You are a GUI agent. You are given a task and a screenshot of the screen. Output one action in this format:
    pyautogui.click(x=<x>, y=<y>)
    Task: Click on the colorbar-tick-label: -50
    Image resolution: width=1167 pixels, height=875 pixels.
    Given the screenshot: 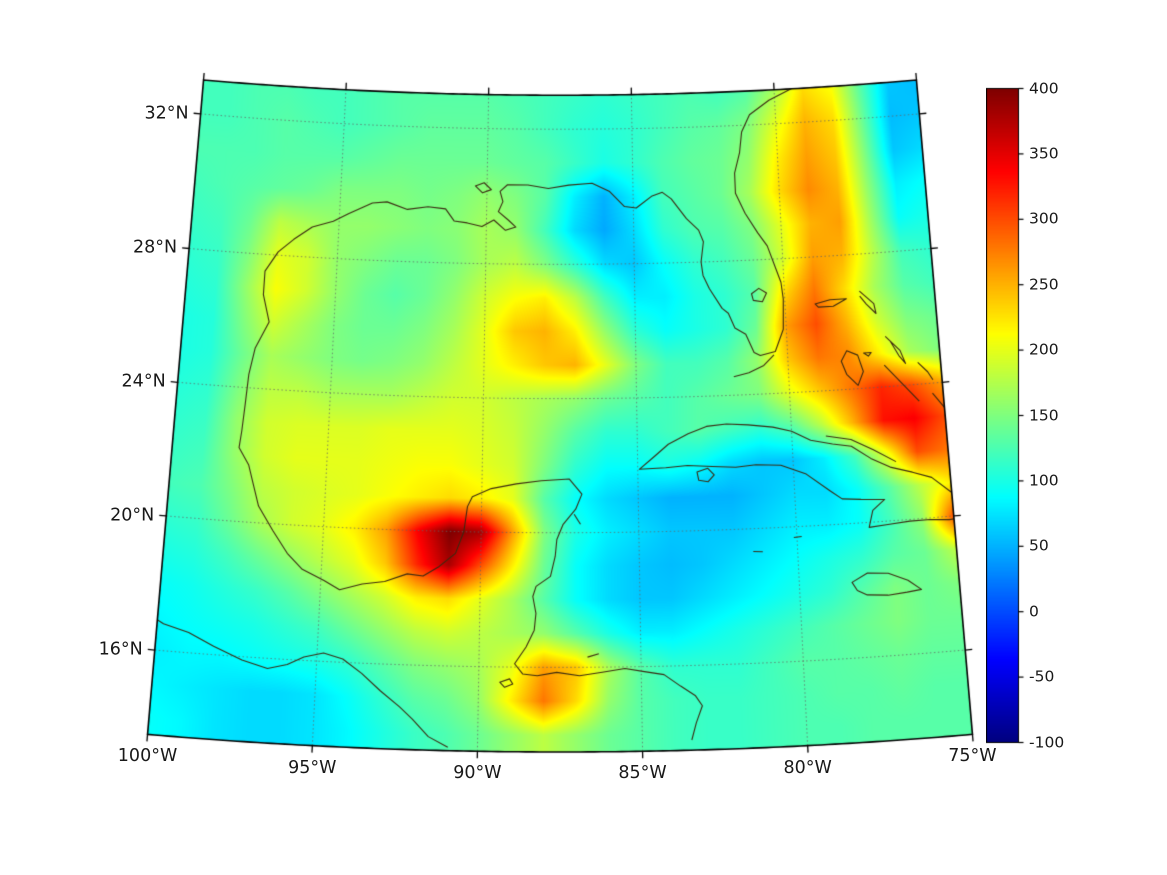 What is the action you would take?
    pyautogui.click(x=1042, y=676)
    